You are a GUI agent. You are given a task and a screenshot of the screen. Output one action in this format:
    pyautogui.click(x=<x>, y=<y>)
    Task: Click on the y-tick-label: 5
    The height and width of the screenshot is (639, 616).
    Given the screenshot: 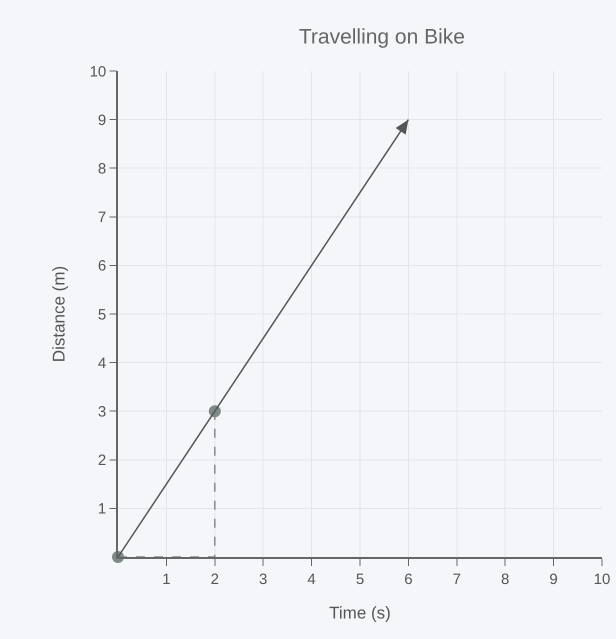 What is the action you would take?
    pyautogui.click(x=102, y=315)
    